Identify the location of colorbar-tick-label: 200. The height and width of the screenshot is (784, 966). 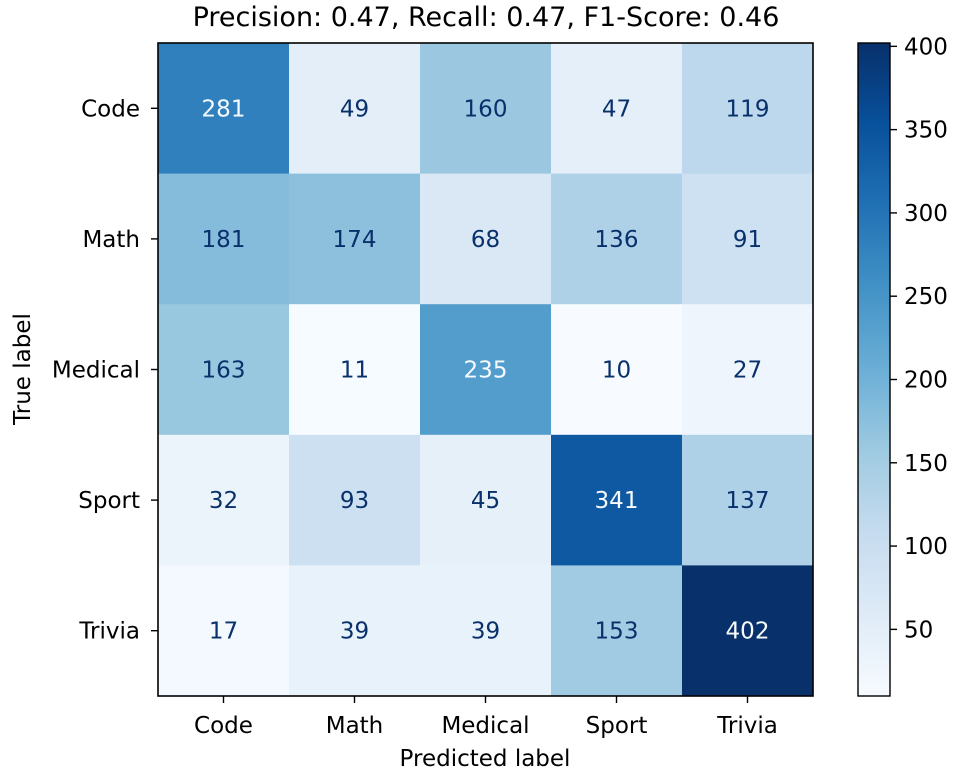
(926, 380).